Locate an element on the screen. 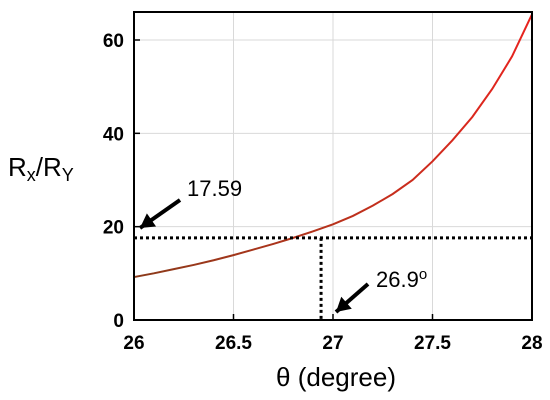 This screenshot has width=550, height=400. angle-annotation-value: 26.9 is located at coordinates (397, 279).